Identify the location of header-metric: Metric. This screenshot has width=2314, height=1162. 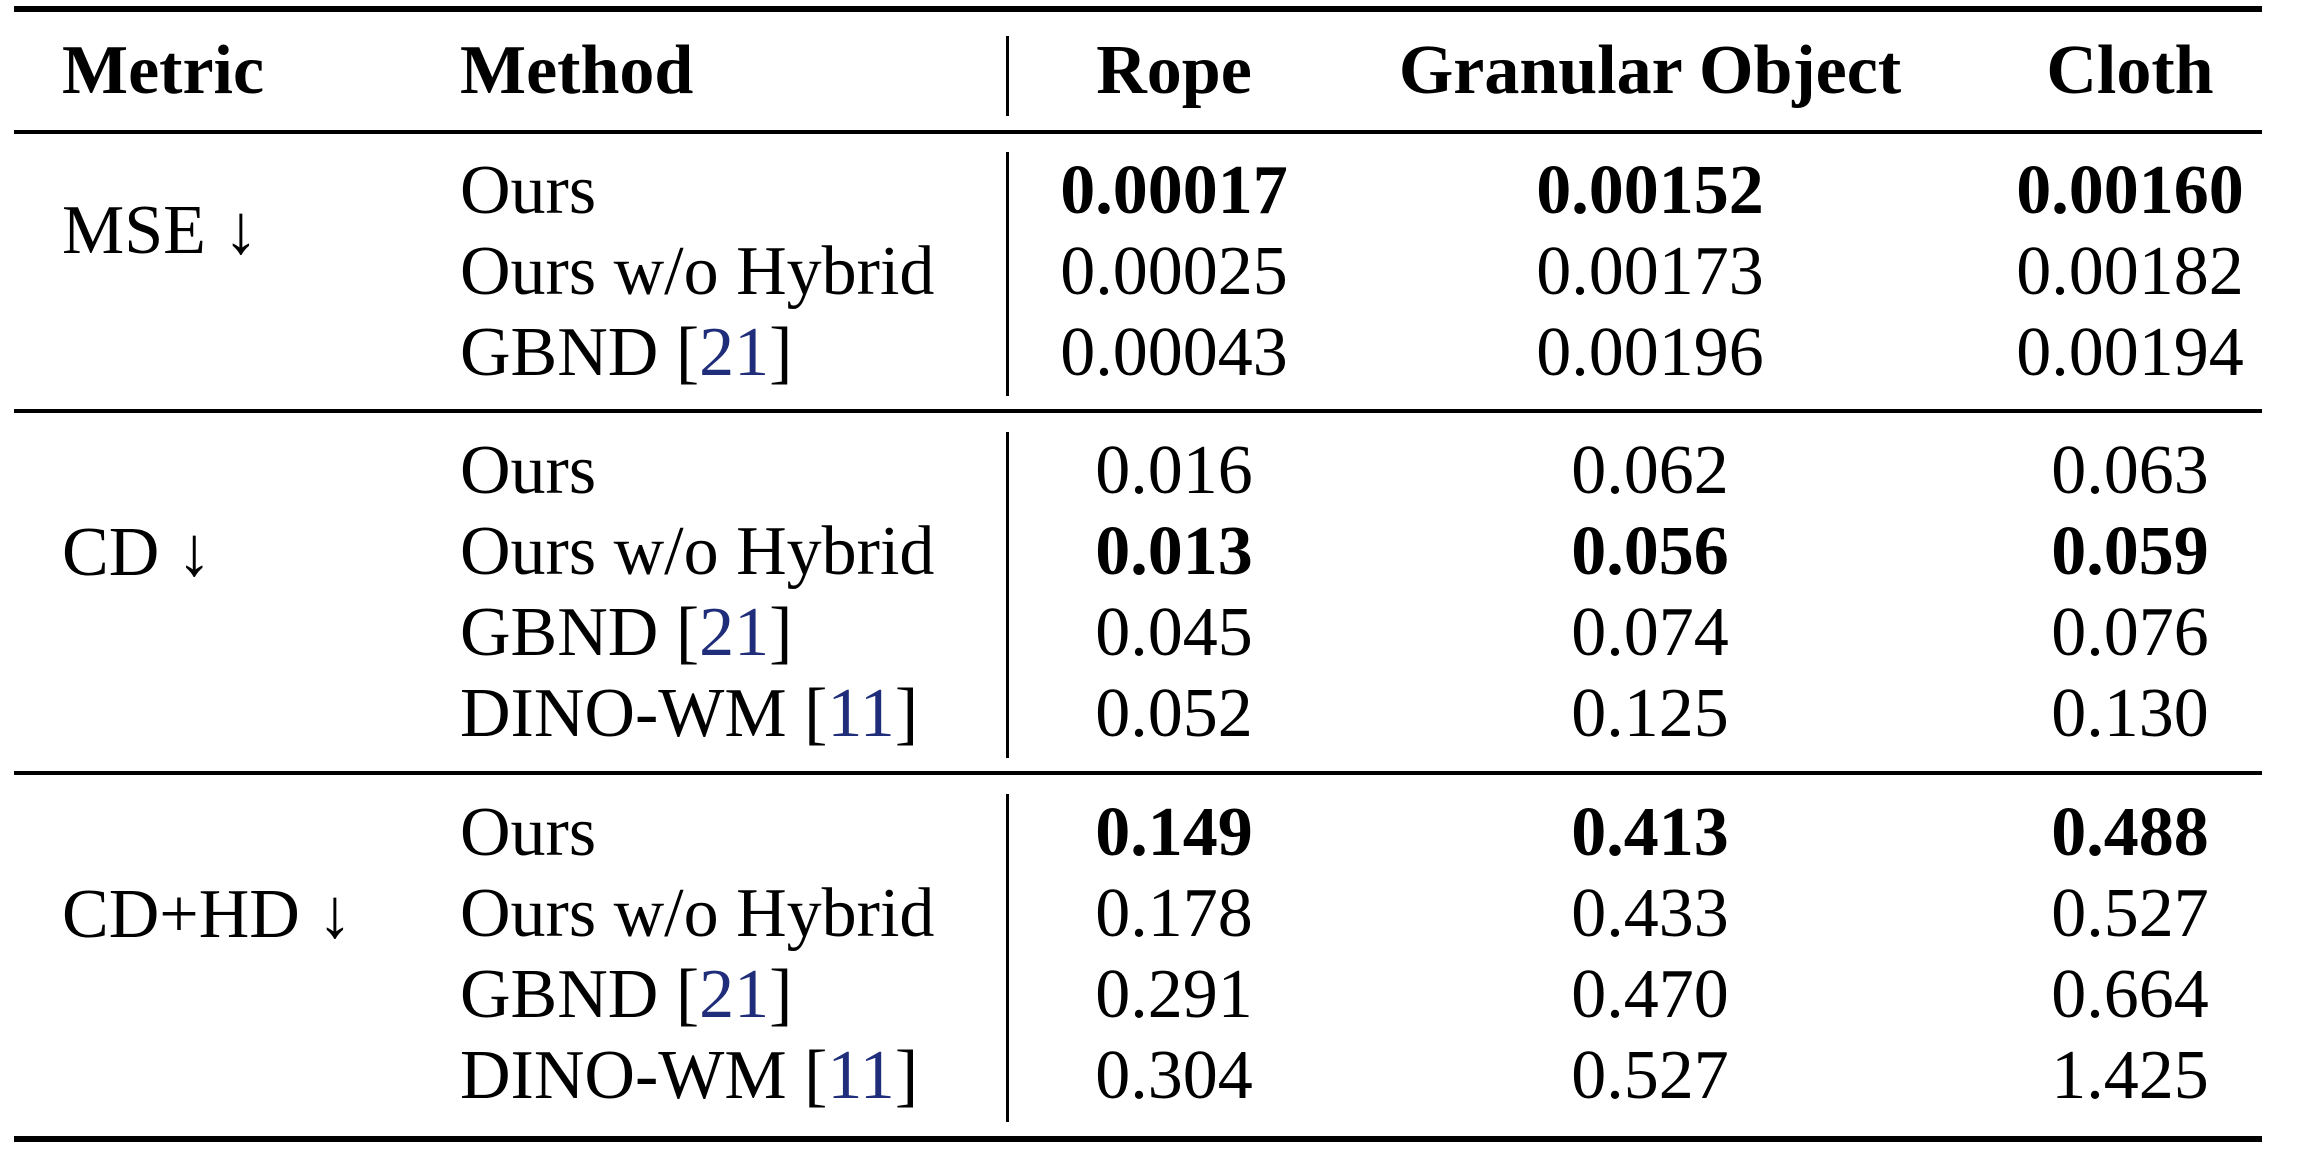
(163, 70).